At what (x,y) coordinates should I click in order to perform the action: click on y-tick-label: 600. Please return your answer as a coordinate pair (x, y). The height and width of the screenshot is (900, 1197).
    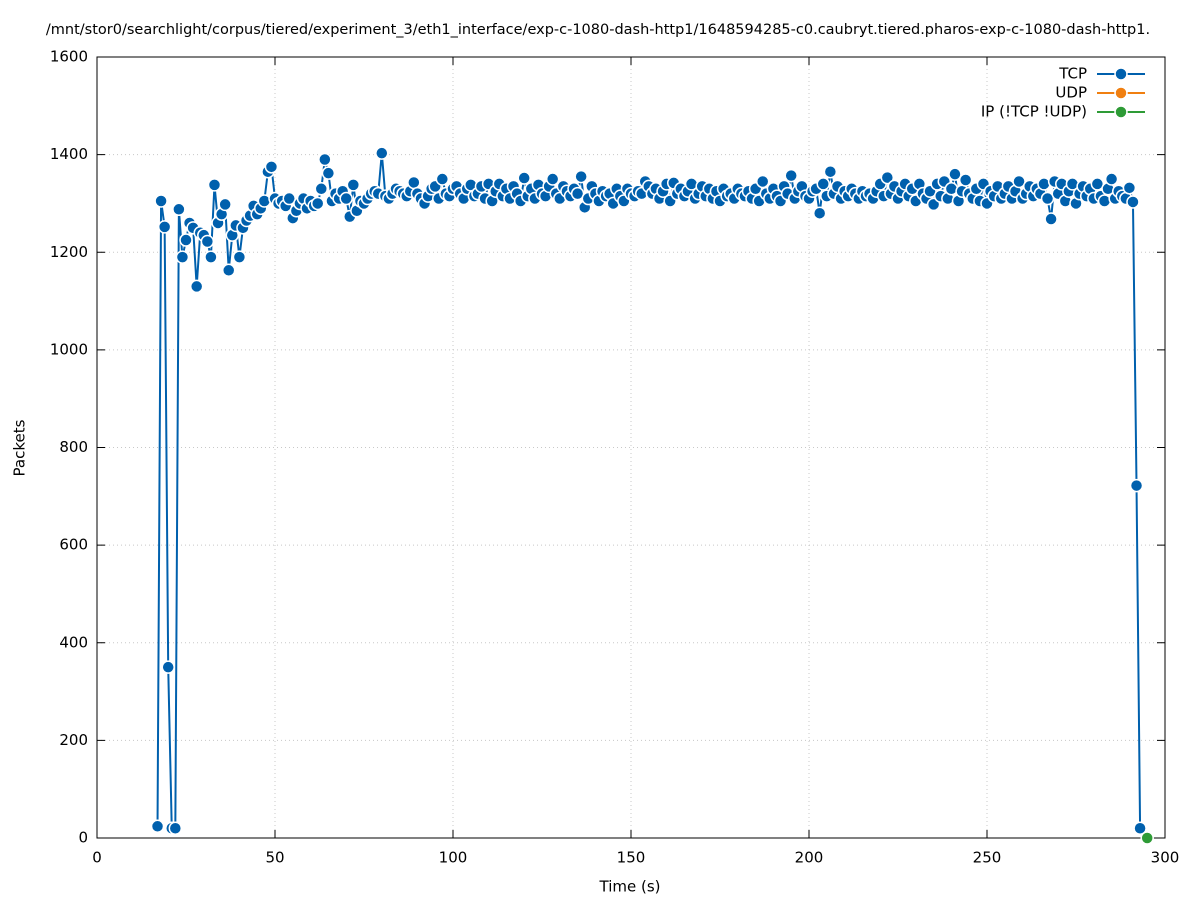
    Looking at the image, I should click on (73, 545).